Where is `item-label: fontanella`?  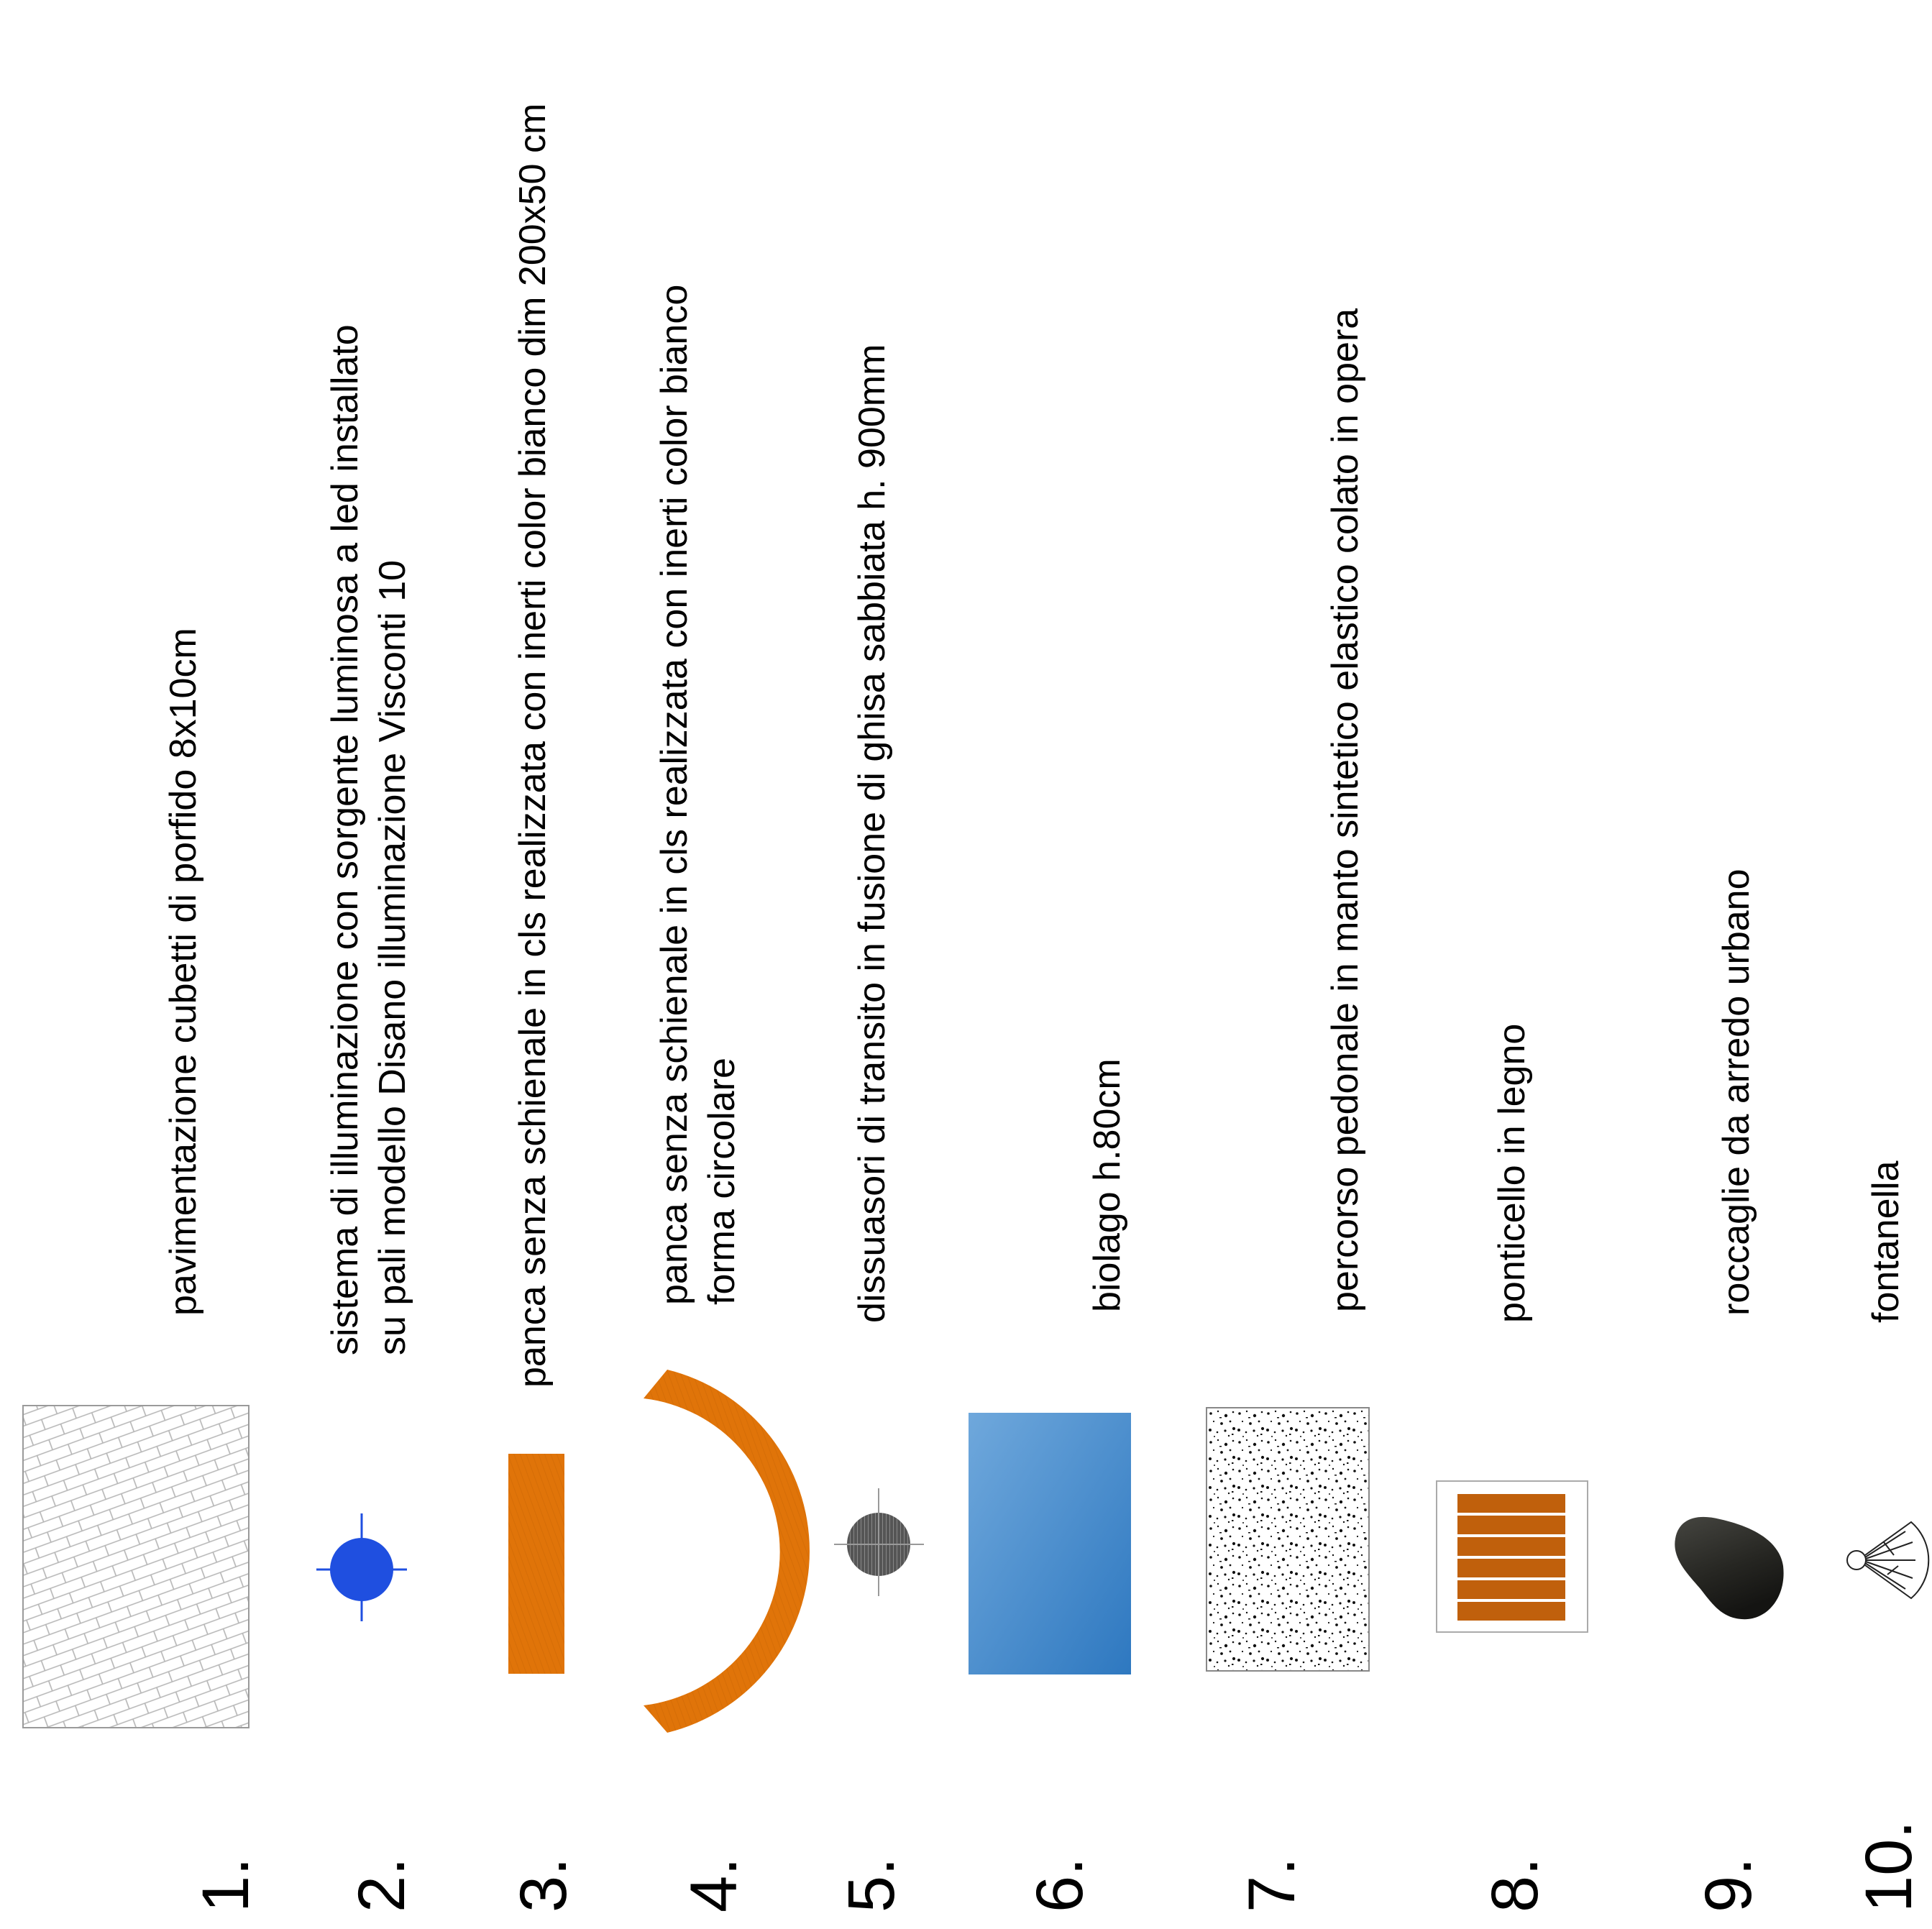
item-label: fontanella is located at coordinates (1886, 1241).